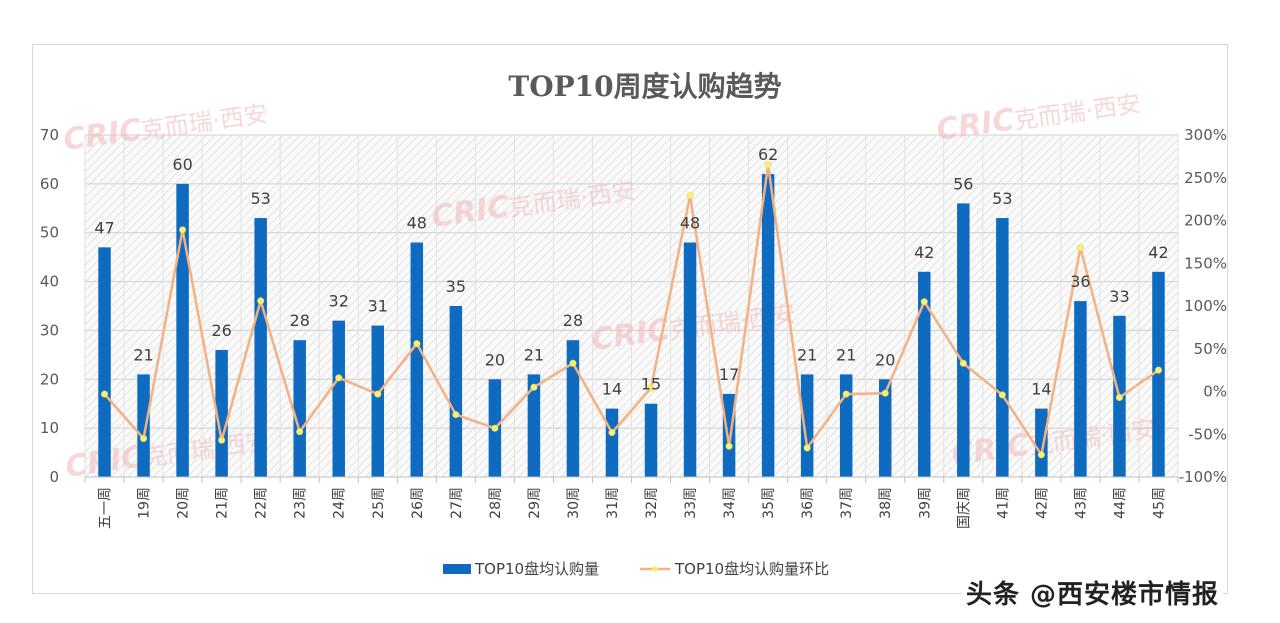  I want to click on line-point-29周, so click(534, 387).